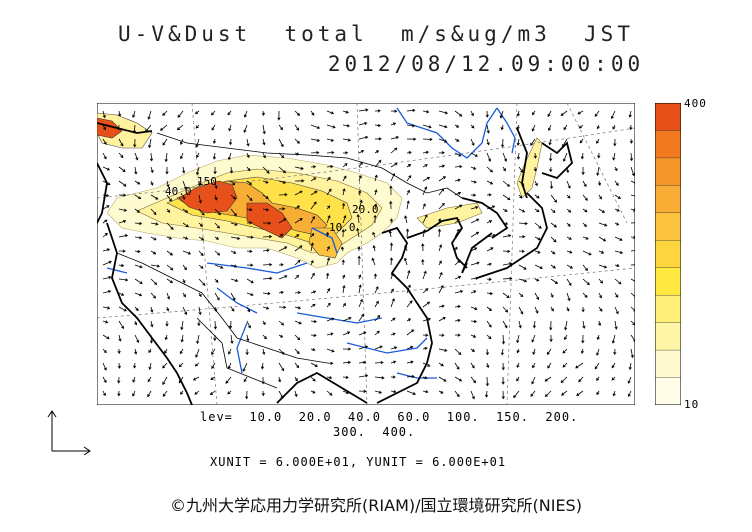 The image size is (752, 532). I want to click on contour-label-10: 10.0, so click(342, 227).